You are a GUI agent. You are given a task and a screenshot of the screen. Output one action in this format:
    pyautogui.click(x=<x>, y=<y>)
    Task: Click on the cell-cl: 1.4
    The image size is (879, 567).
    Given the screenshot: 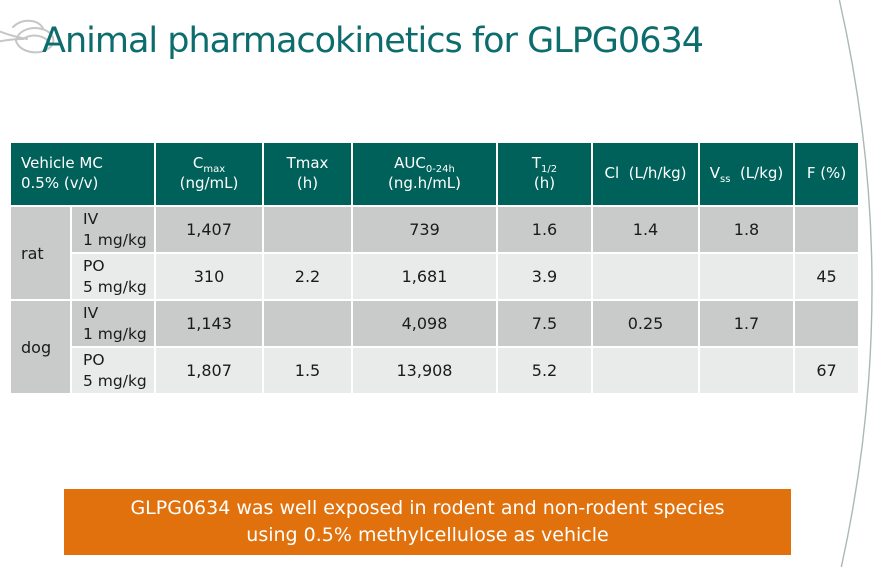 What is the action you would take?
    pyautogui.click(x=645, y=229)
    